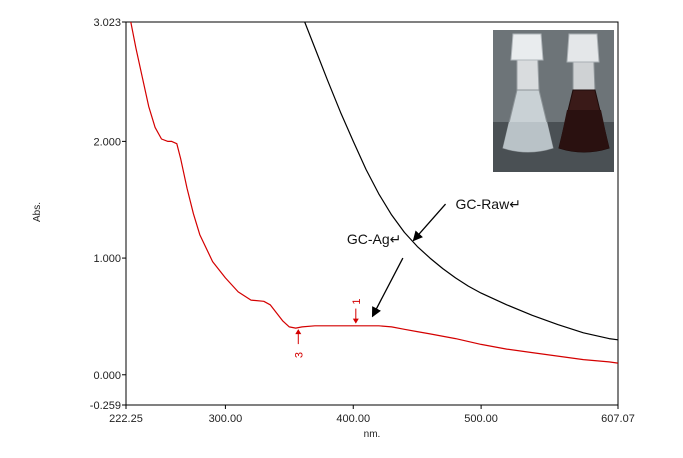 The height and width of the screenshot is (458, 683). What do you see at coordinates (527, 47) in the screenshot?
I see `left-flask-wrap` at bounding box center [527, 47].